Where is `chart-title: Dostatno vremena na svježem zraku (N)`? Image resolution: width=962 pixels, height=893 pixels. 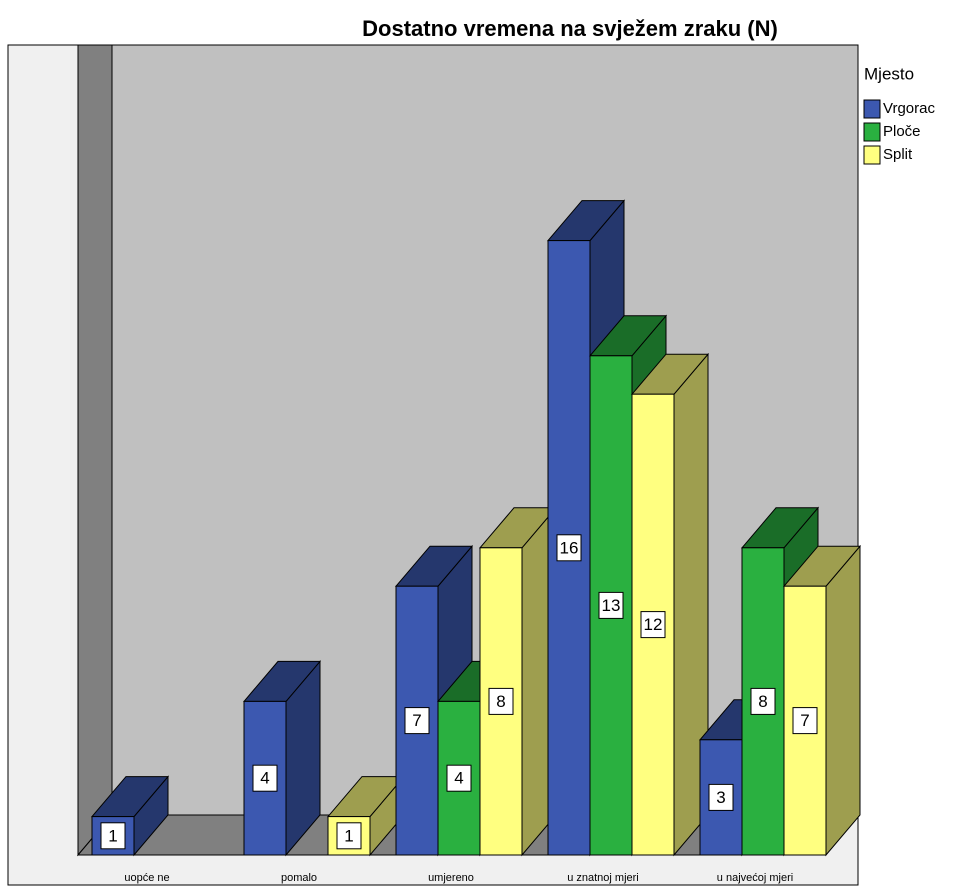 chart-title: Dostatno vremena na svježem zraku (N) is located at coordinates (570, 28).